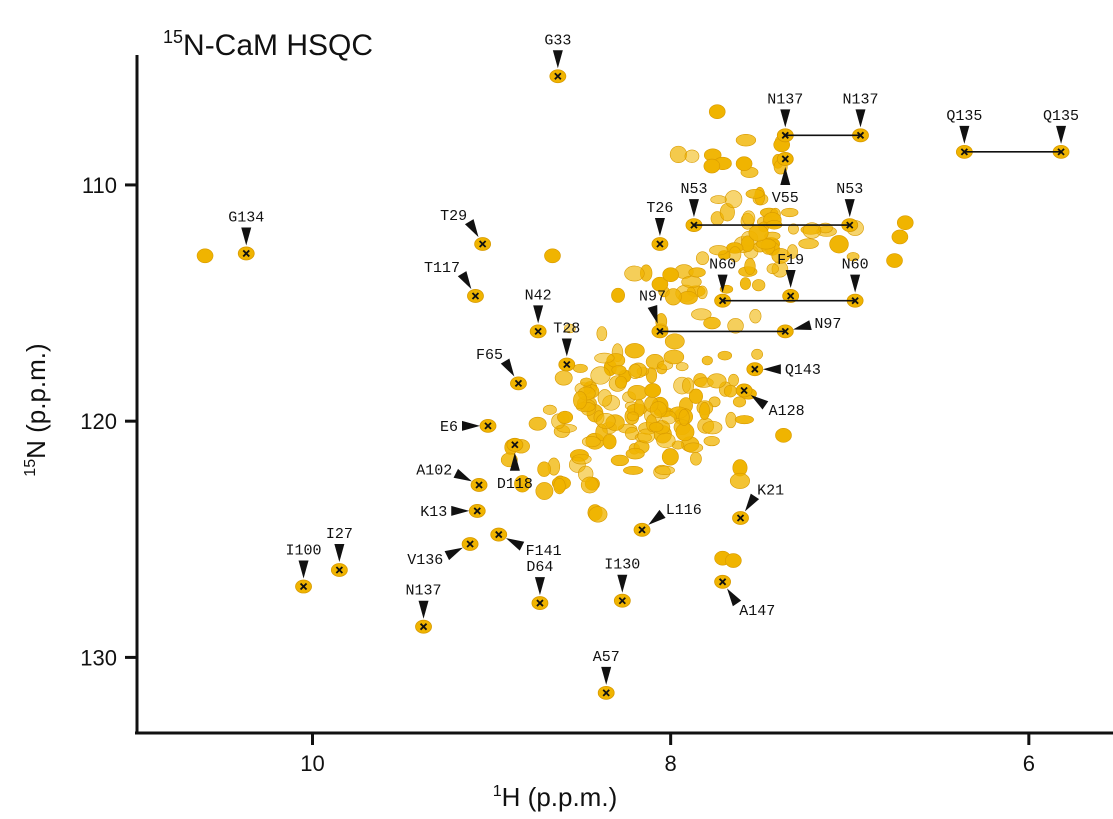 This screenshot has width=1113, height=819. I want to click on peak-label: A147, so click(757, 611).